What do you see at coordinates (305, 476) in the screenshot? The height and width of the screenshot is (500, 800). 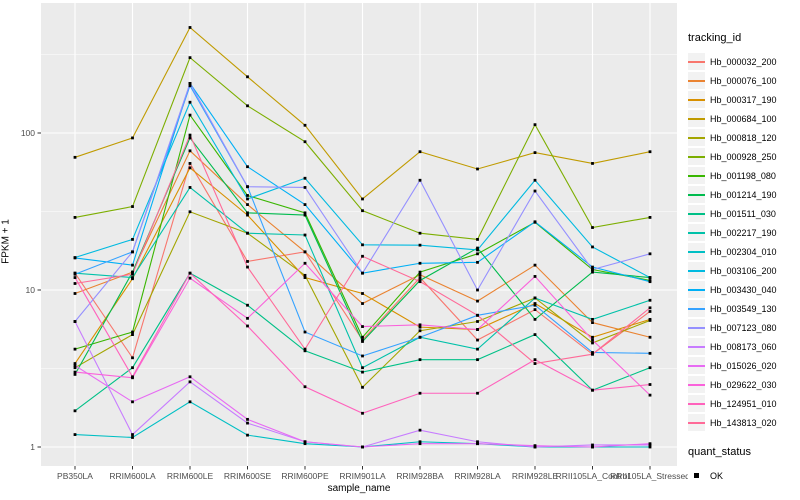 I see `x-tick-label: RRIM600PE` at bounding box center [305, 476].